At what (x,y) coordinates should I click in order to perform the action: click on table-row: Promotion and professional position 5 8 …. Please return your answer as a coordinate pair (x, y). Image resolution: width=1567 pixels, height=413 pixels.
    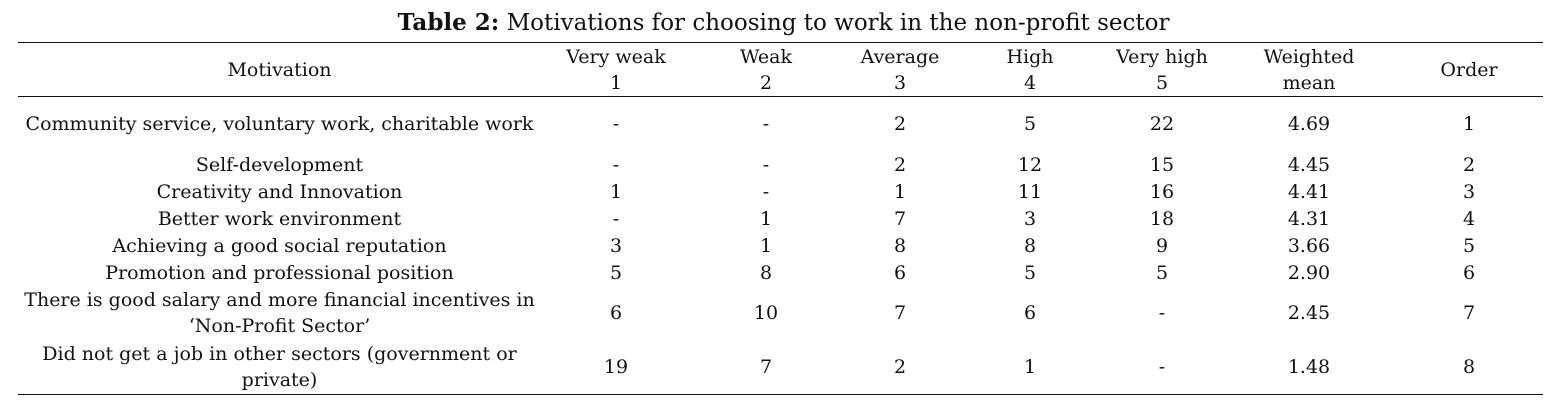
    Looking at the image, I should click on (780, 272).